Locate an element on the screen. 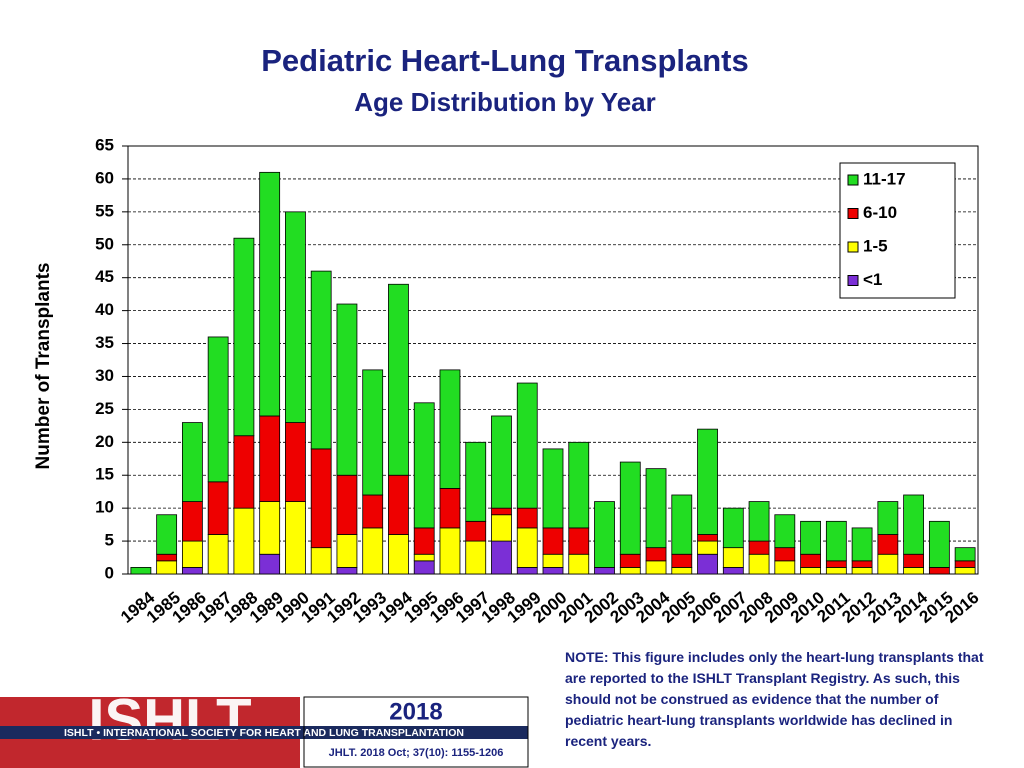  chart-title: Pediatric Heart-Lung Transplants is located at coordinates (505, 60).